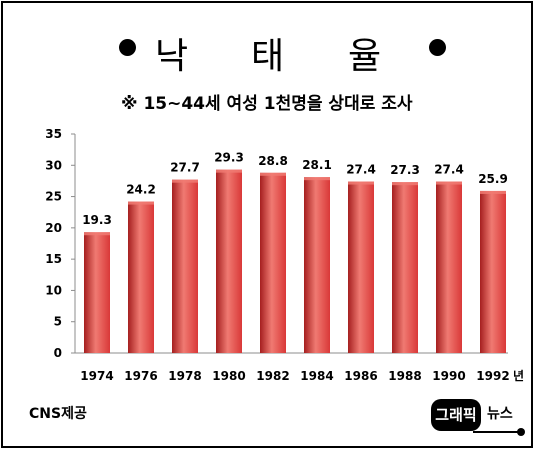 This screenshot has width=534, height=449. I want to click on chart-title: 낙 태 율, so click(267, 52).